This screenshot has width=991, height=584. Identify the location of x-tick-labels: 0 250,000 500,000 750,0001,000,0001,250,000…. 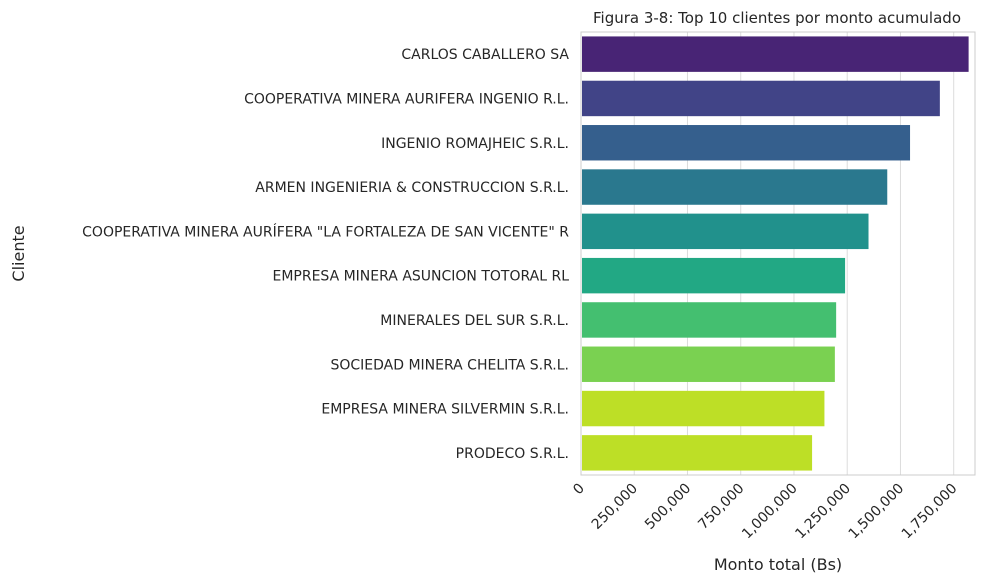
(765, 512).